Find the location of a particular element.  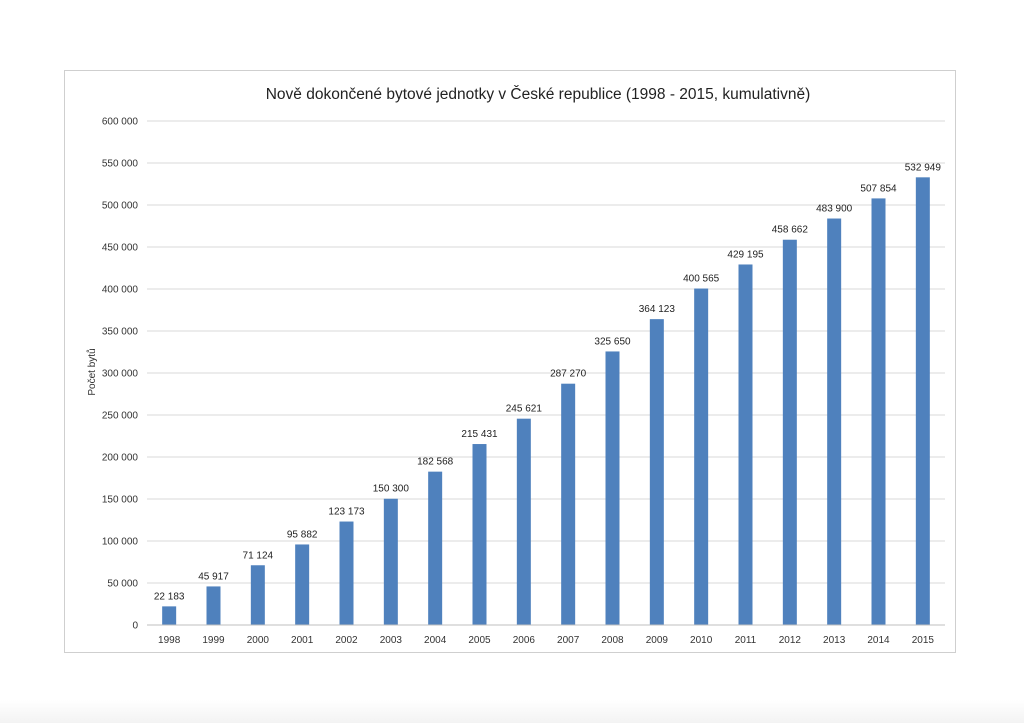

x-tick-label: 2009 is located at coordinates (657, 640).